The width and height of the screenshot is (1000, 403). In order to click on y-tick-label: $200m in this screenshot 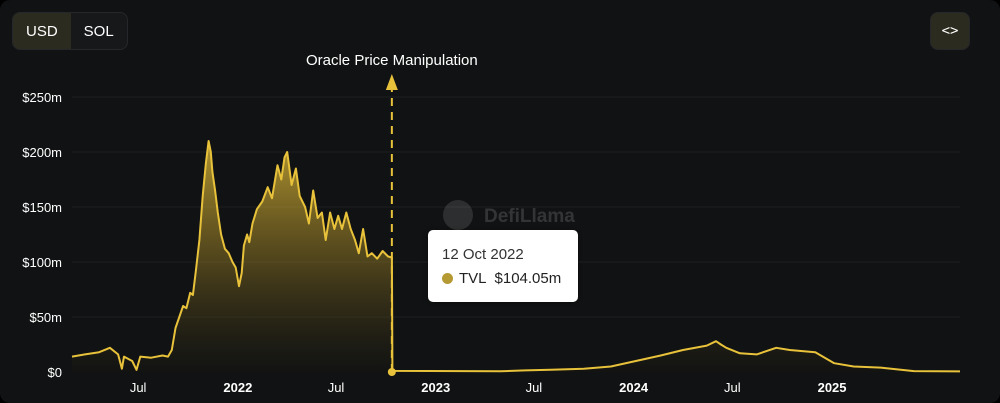, I will do `click(42, 152)`.